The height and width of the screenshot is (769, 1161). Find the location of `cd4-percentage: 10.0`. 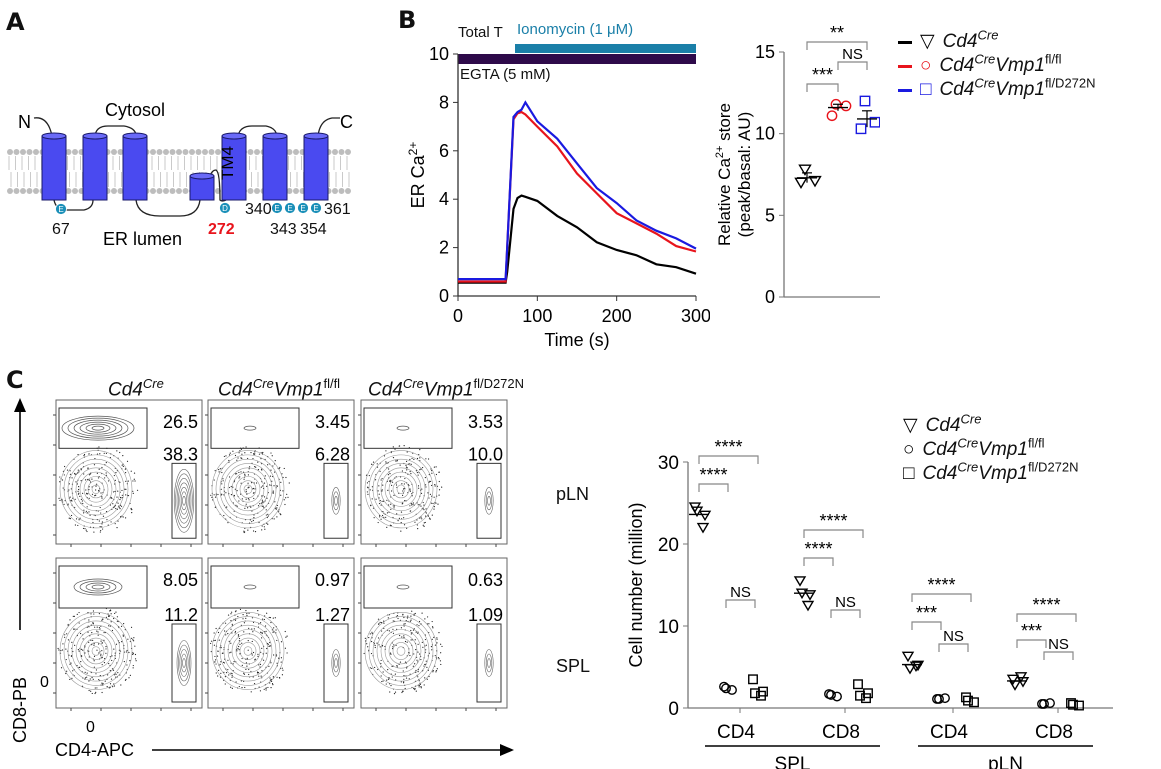

cd4-percentage: 10.0 is located at coordinates (485, 454).